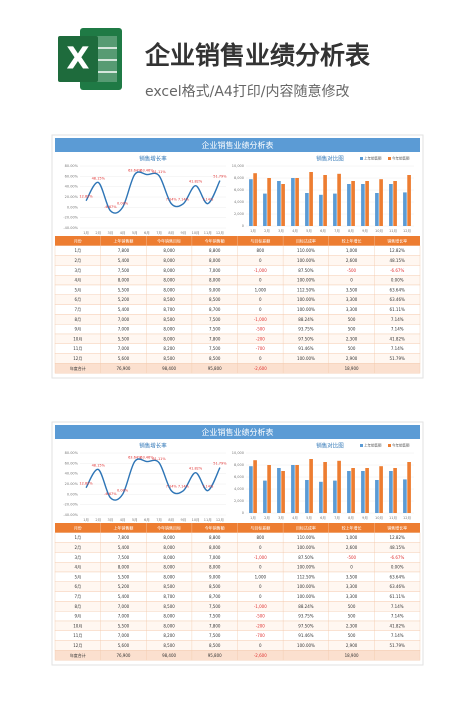  Describe the element at coordinates (123, 490) in the screenshot. I see `data-label: 0.00%` at that location.